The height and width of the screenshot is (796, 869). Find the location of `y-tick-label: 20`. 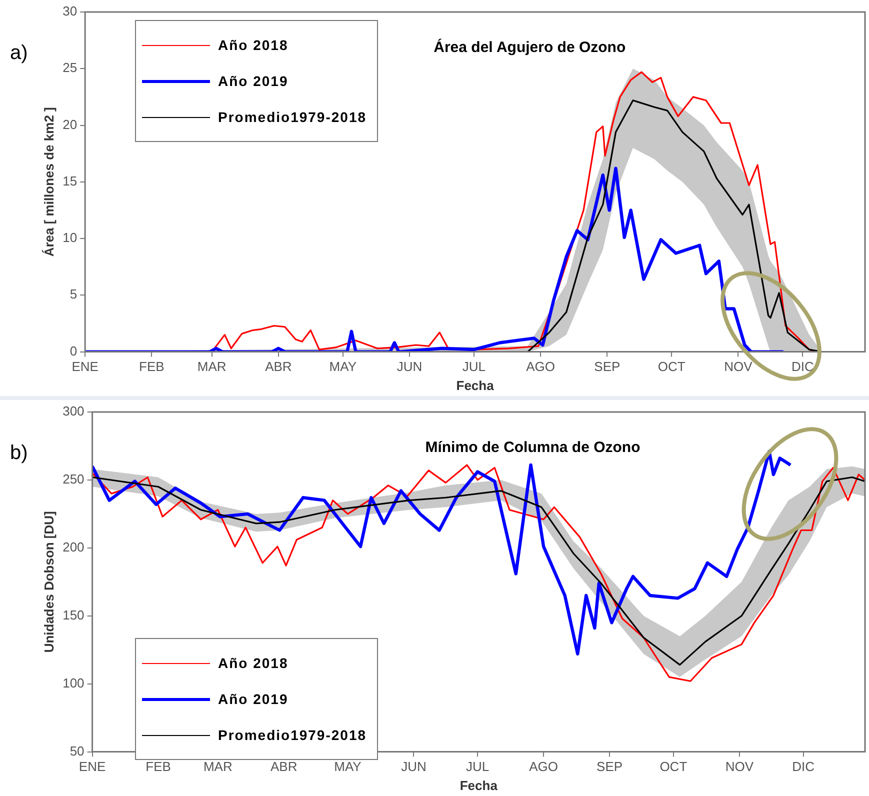

y-tick-label: 20 is located at coordinates (70, 124).